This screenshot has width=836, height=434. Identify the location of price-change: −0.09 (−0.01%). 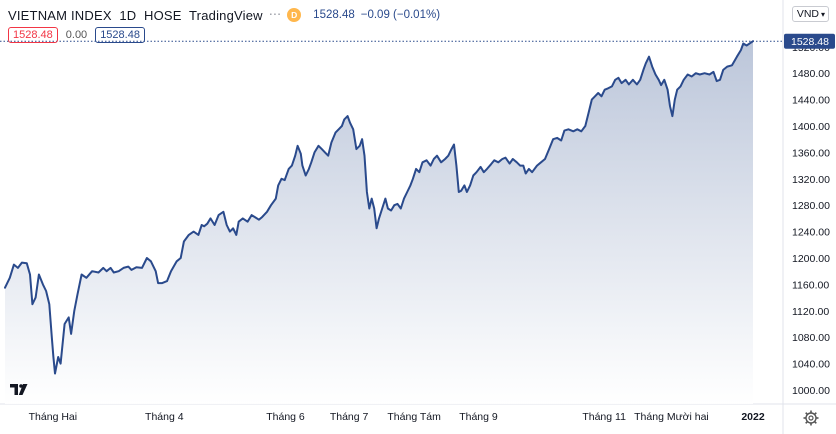
(400, 15).